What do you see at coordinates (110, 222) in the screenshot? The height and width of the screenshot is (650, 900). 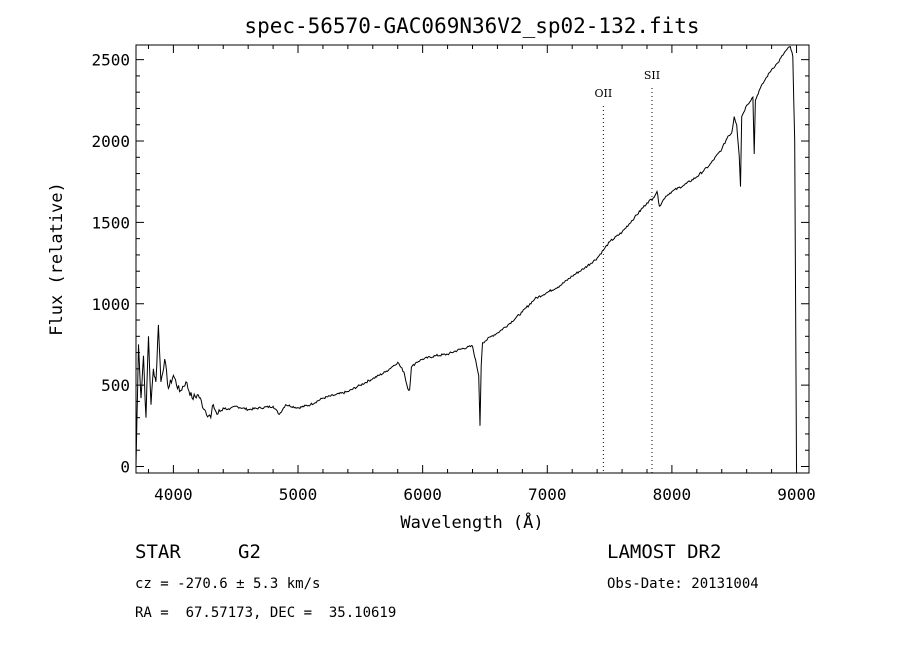 I see `y-tick-label: 1500` at bounding box center [110, 222].